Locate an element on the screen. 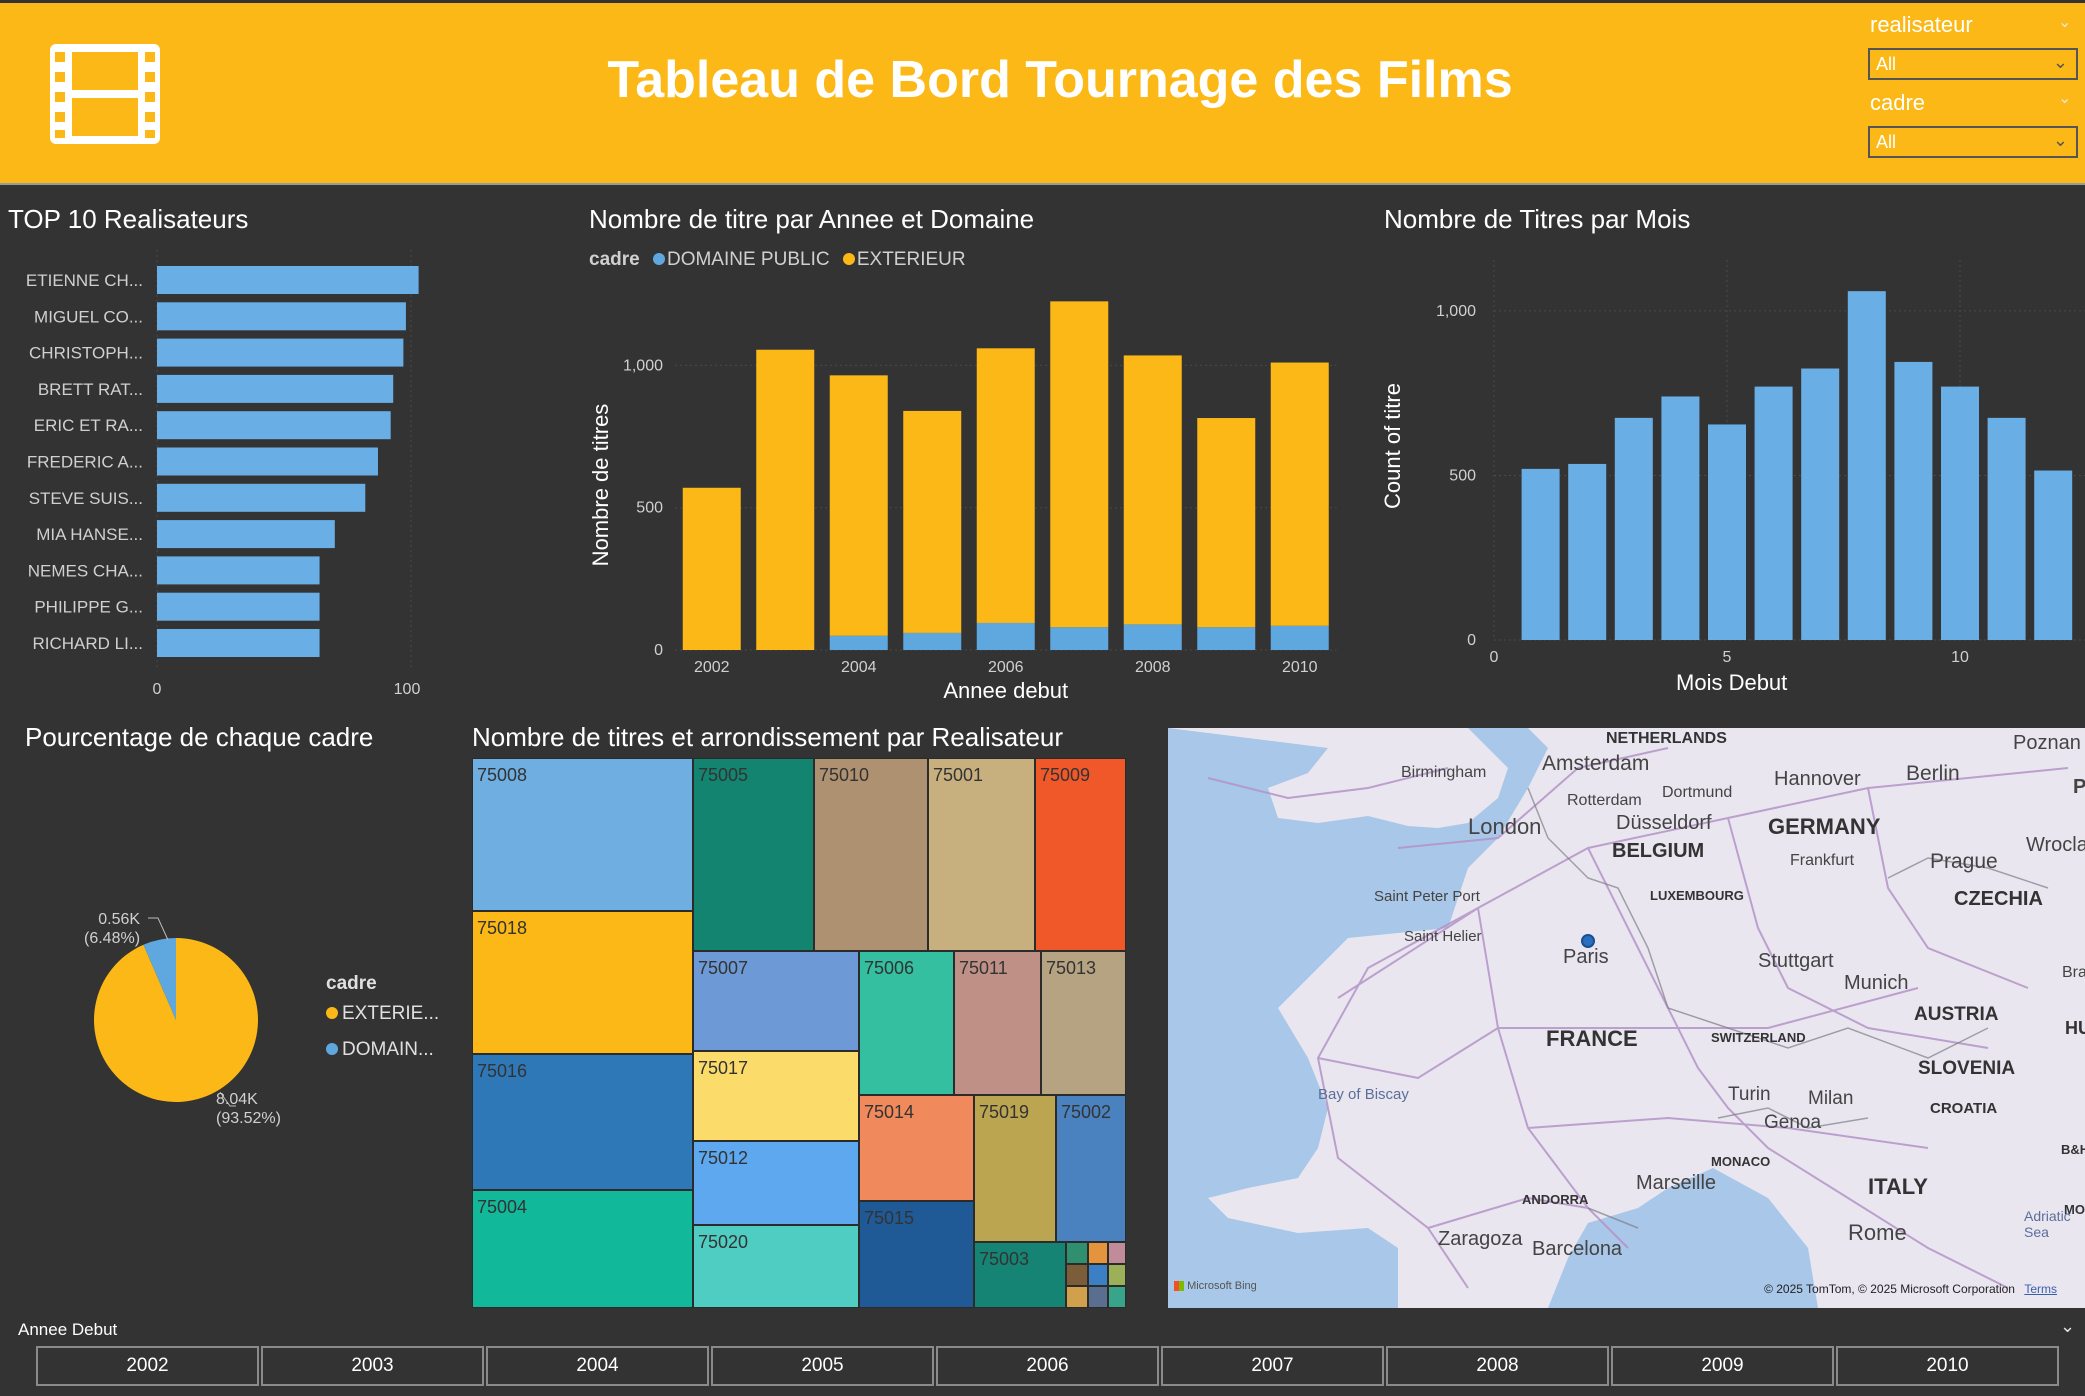  treemap-cell: 75007 is located at coordinates (776, 1001).